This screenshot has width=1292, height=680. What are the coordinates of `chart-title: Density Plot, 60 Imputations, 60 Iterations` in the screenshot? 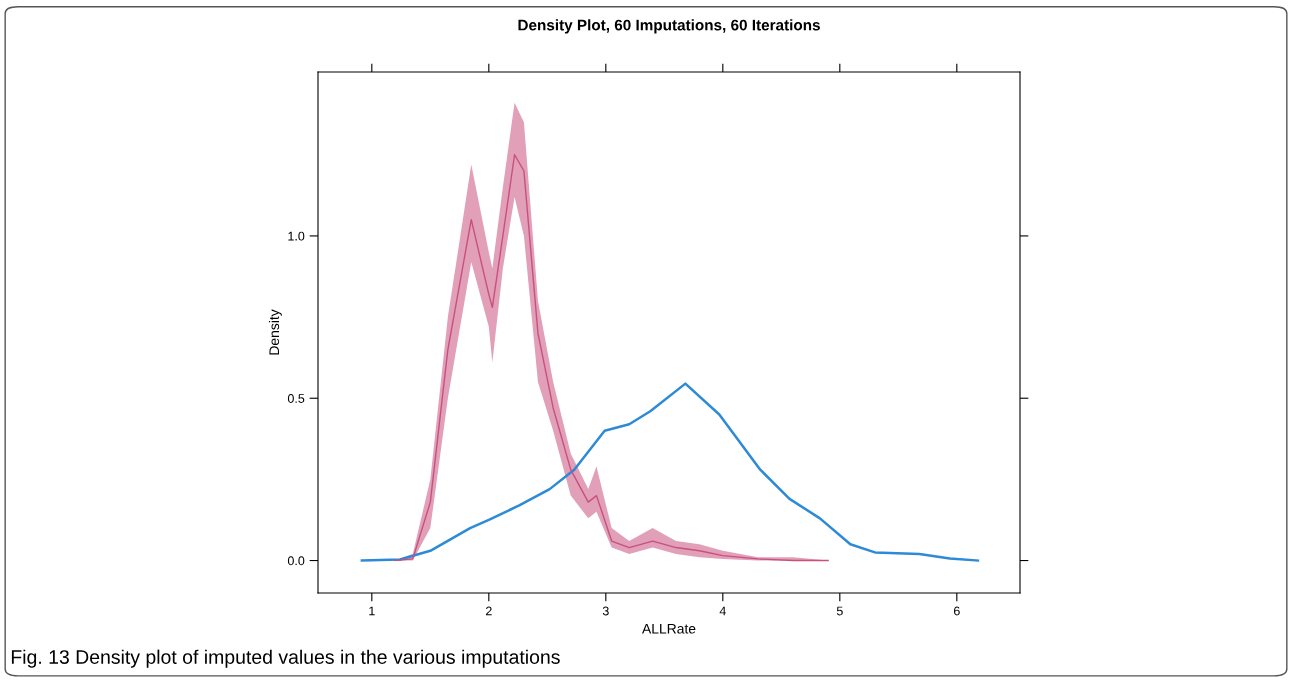 It's located at (669, 26).